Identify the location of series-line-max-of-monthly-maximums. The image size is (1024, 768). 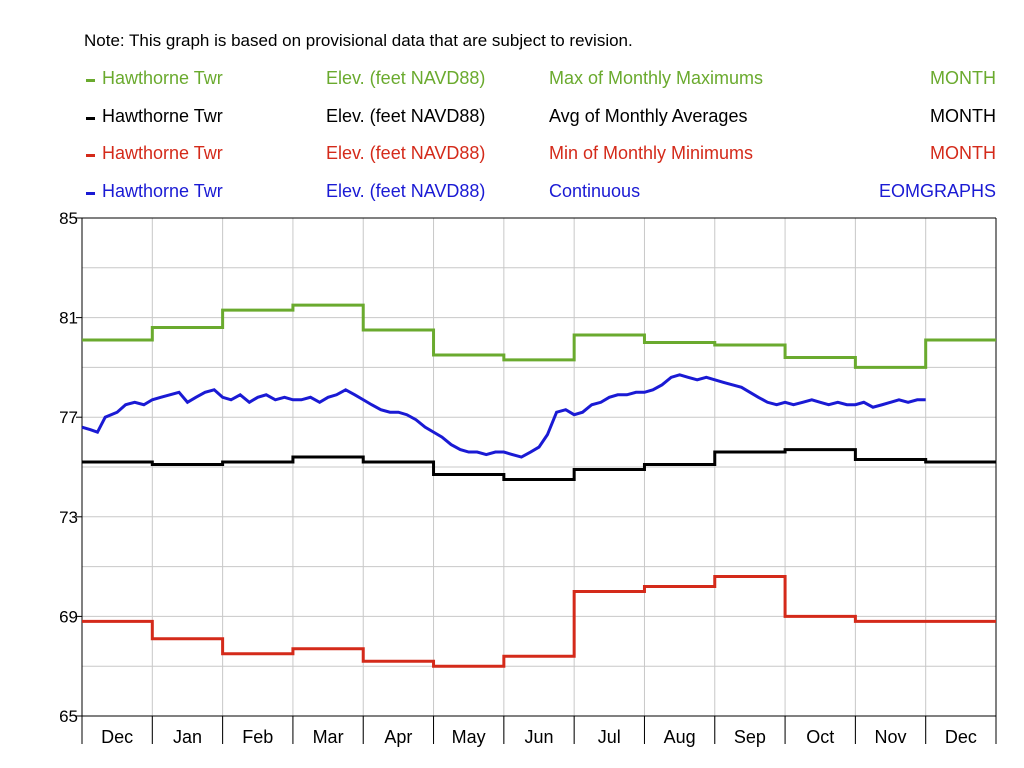
(539, 336).